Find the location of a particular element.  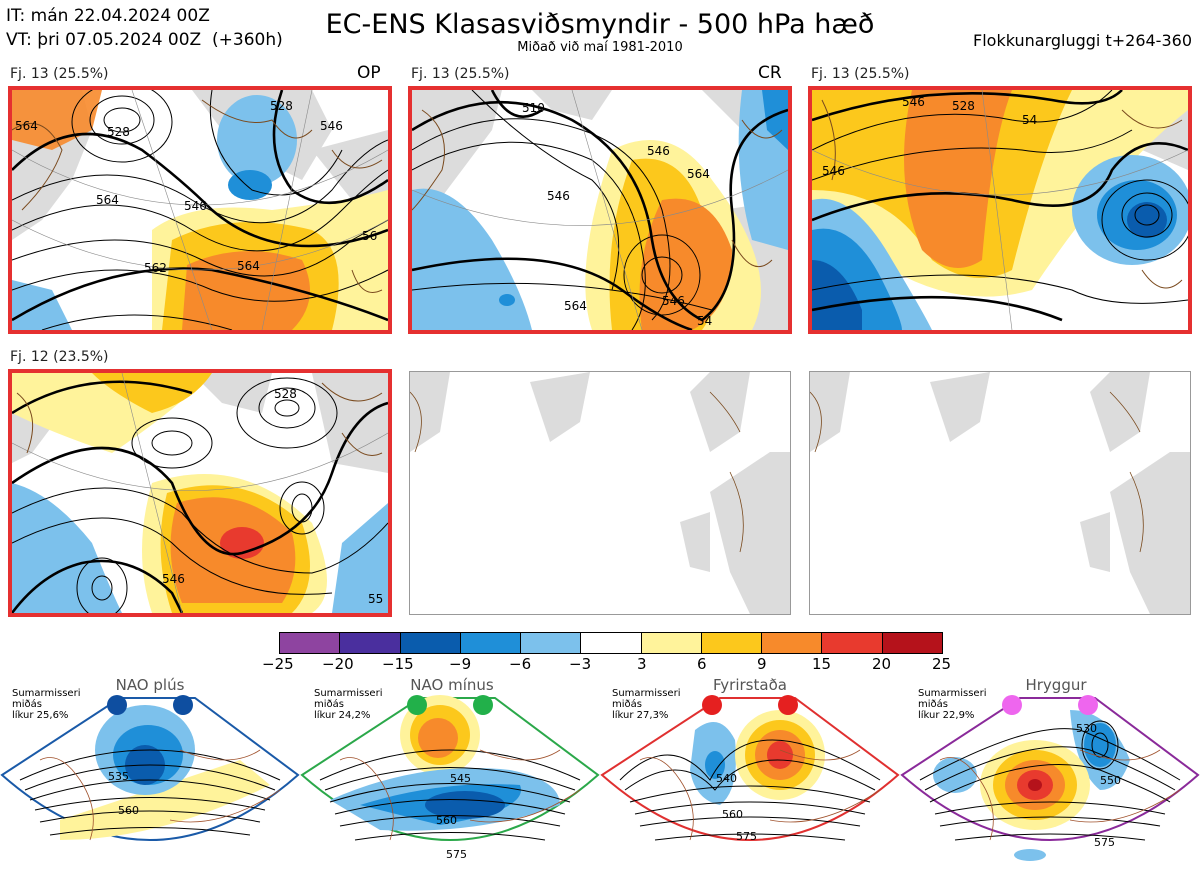

colorbar-tick: −15 is located at coordinates (398, 664).